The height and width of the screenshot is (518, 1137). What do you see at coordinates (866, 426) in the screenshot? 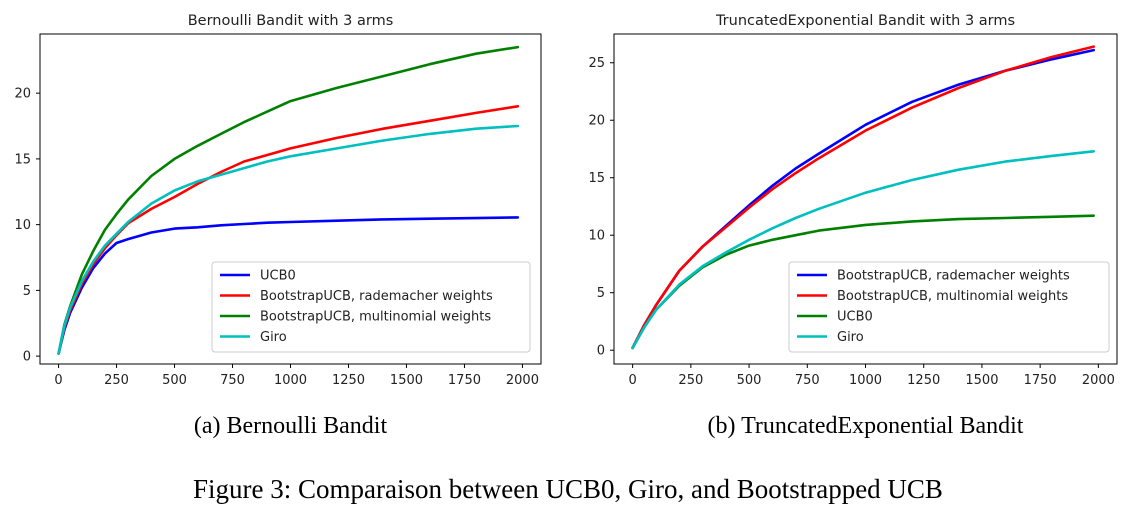
I see `subfigure-caption: (b) TruncatedExponential Bandit` at bounding box center [866, 426].